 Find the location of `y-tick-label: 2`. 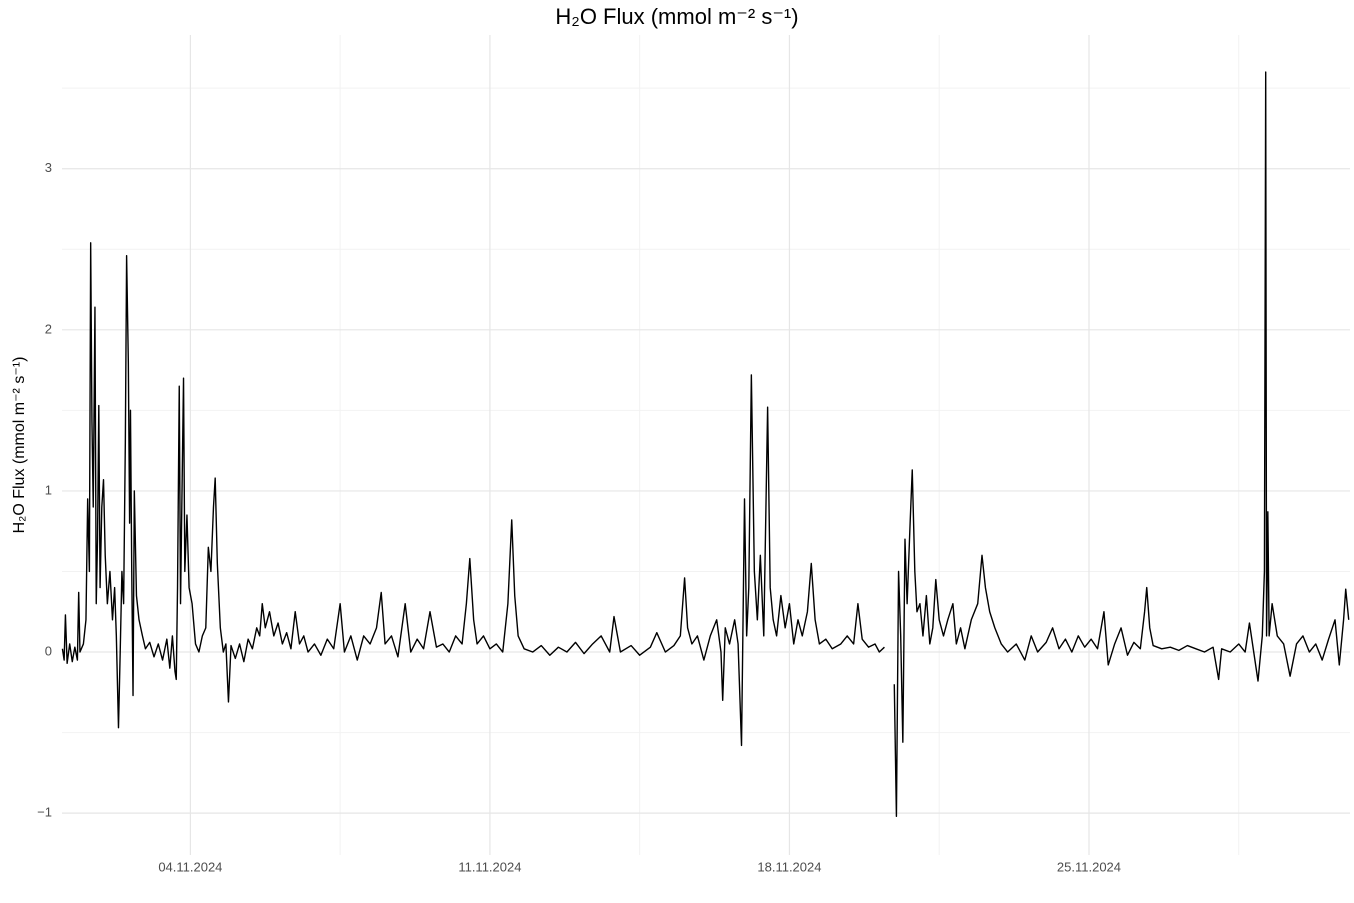

y-tick-label: 2 is located at coordinates (48, 328).